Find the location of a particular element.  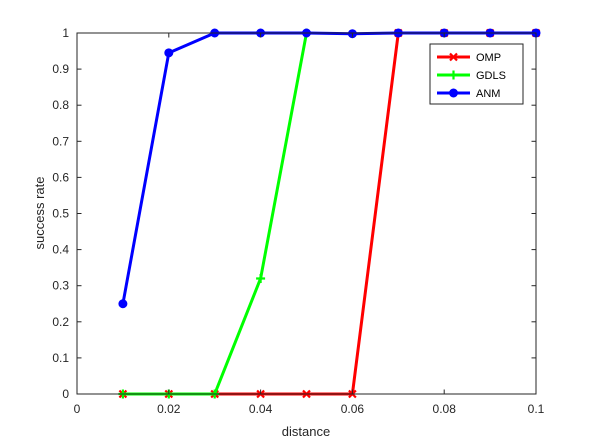

legend-label-anm: ANM is located at coordinates (488, 94).